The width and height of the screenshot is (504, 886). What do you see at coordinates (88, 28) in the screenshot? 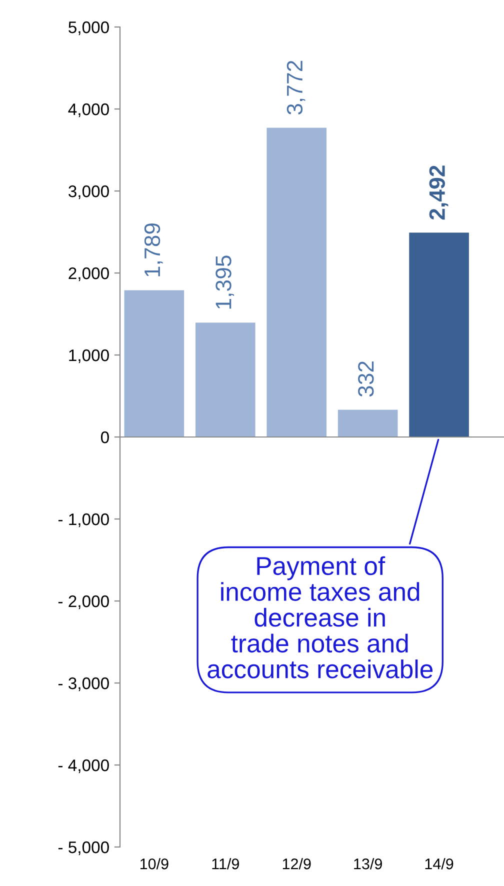
I see `y-tick-label: 5,000` at bounding box center [88, 28].